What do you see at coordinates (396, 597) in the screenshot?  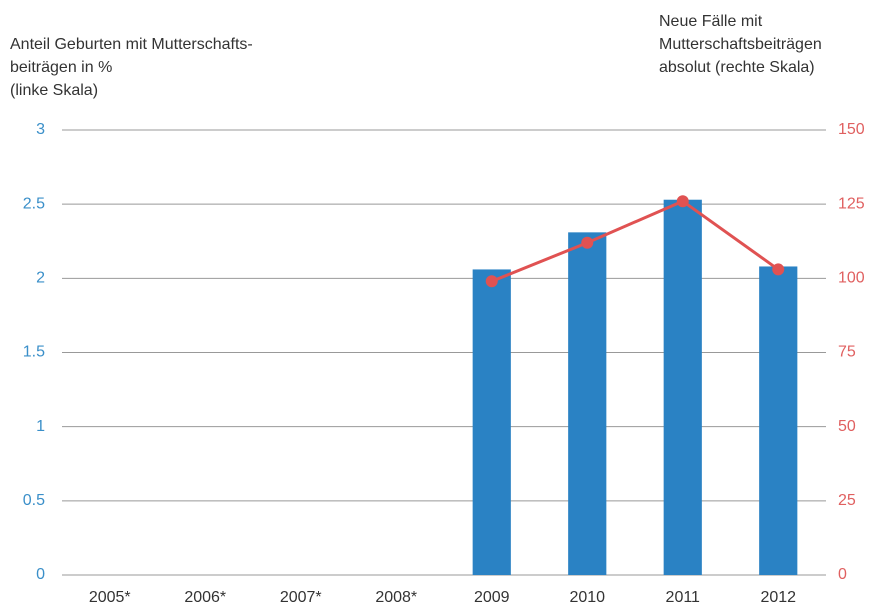 I see `x-tick-label: 2008*` at bounding box center [396, 597].